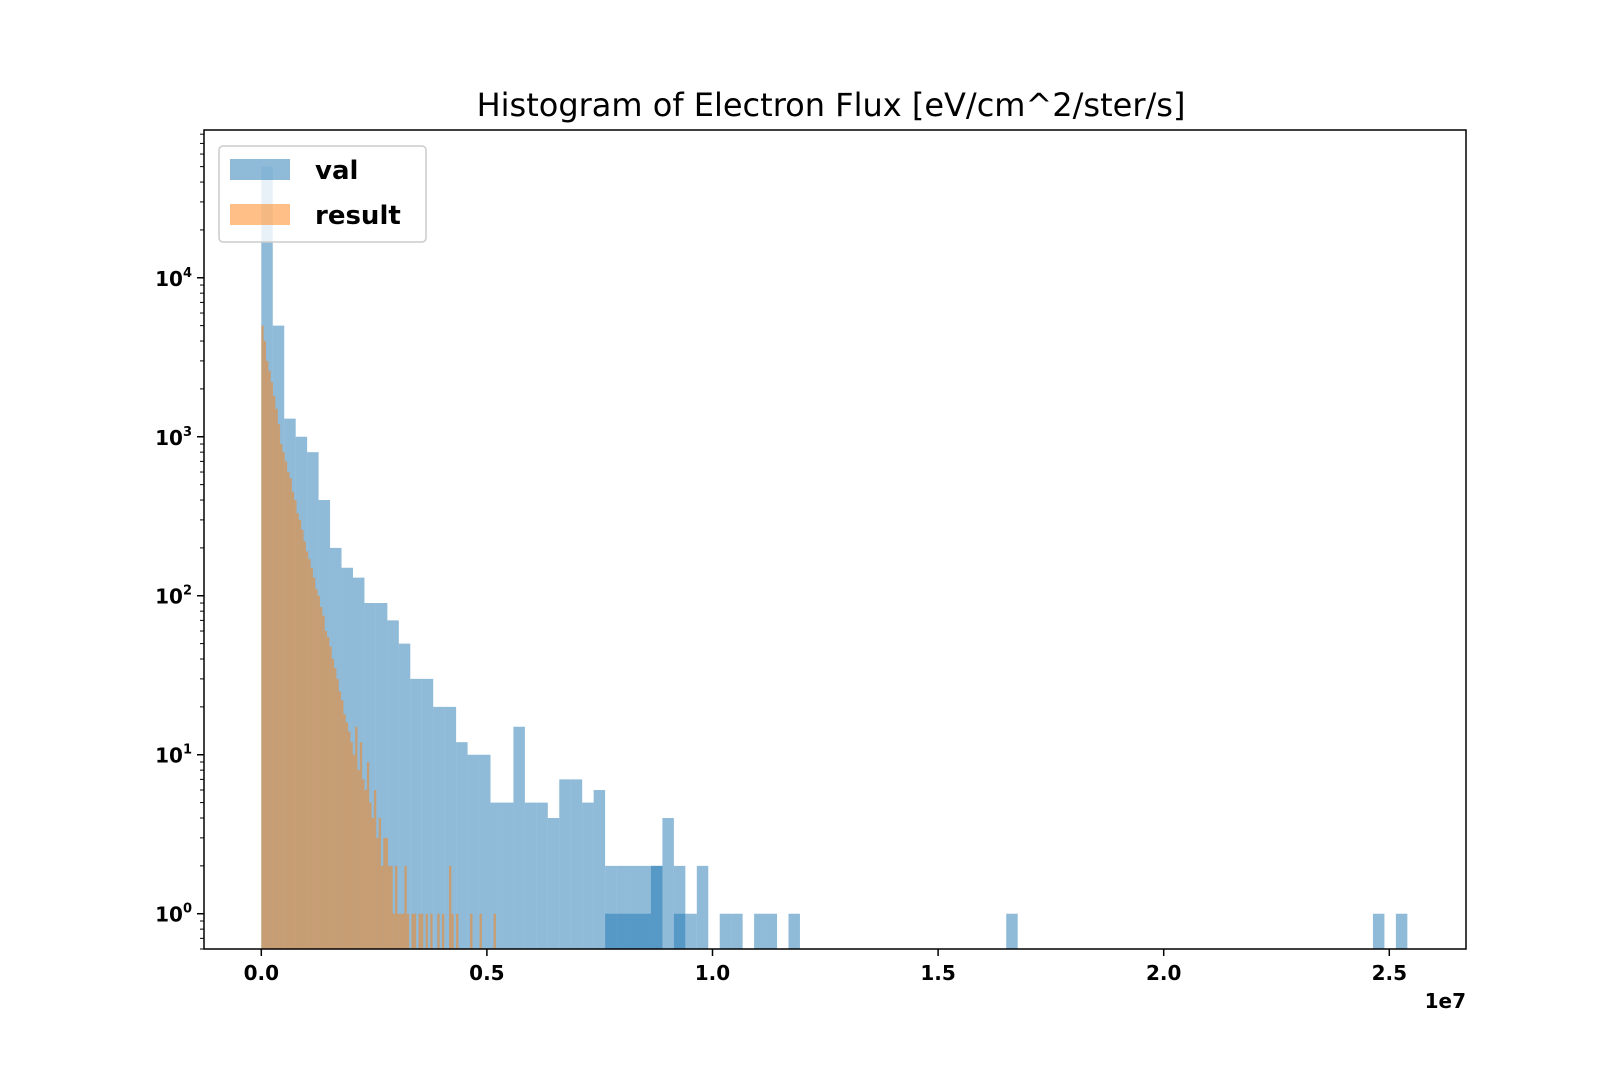  Describe the element at coordinates (358, 216) in the screenshot. I see `legend-label-result: result` at that location.